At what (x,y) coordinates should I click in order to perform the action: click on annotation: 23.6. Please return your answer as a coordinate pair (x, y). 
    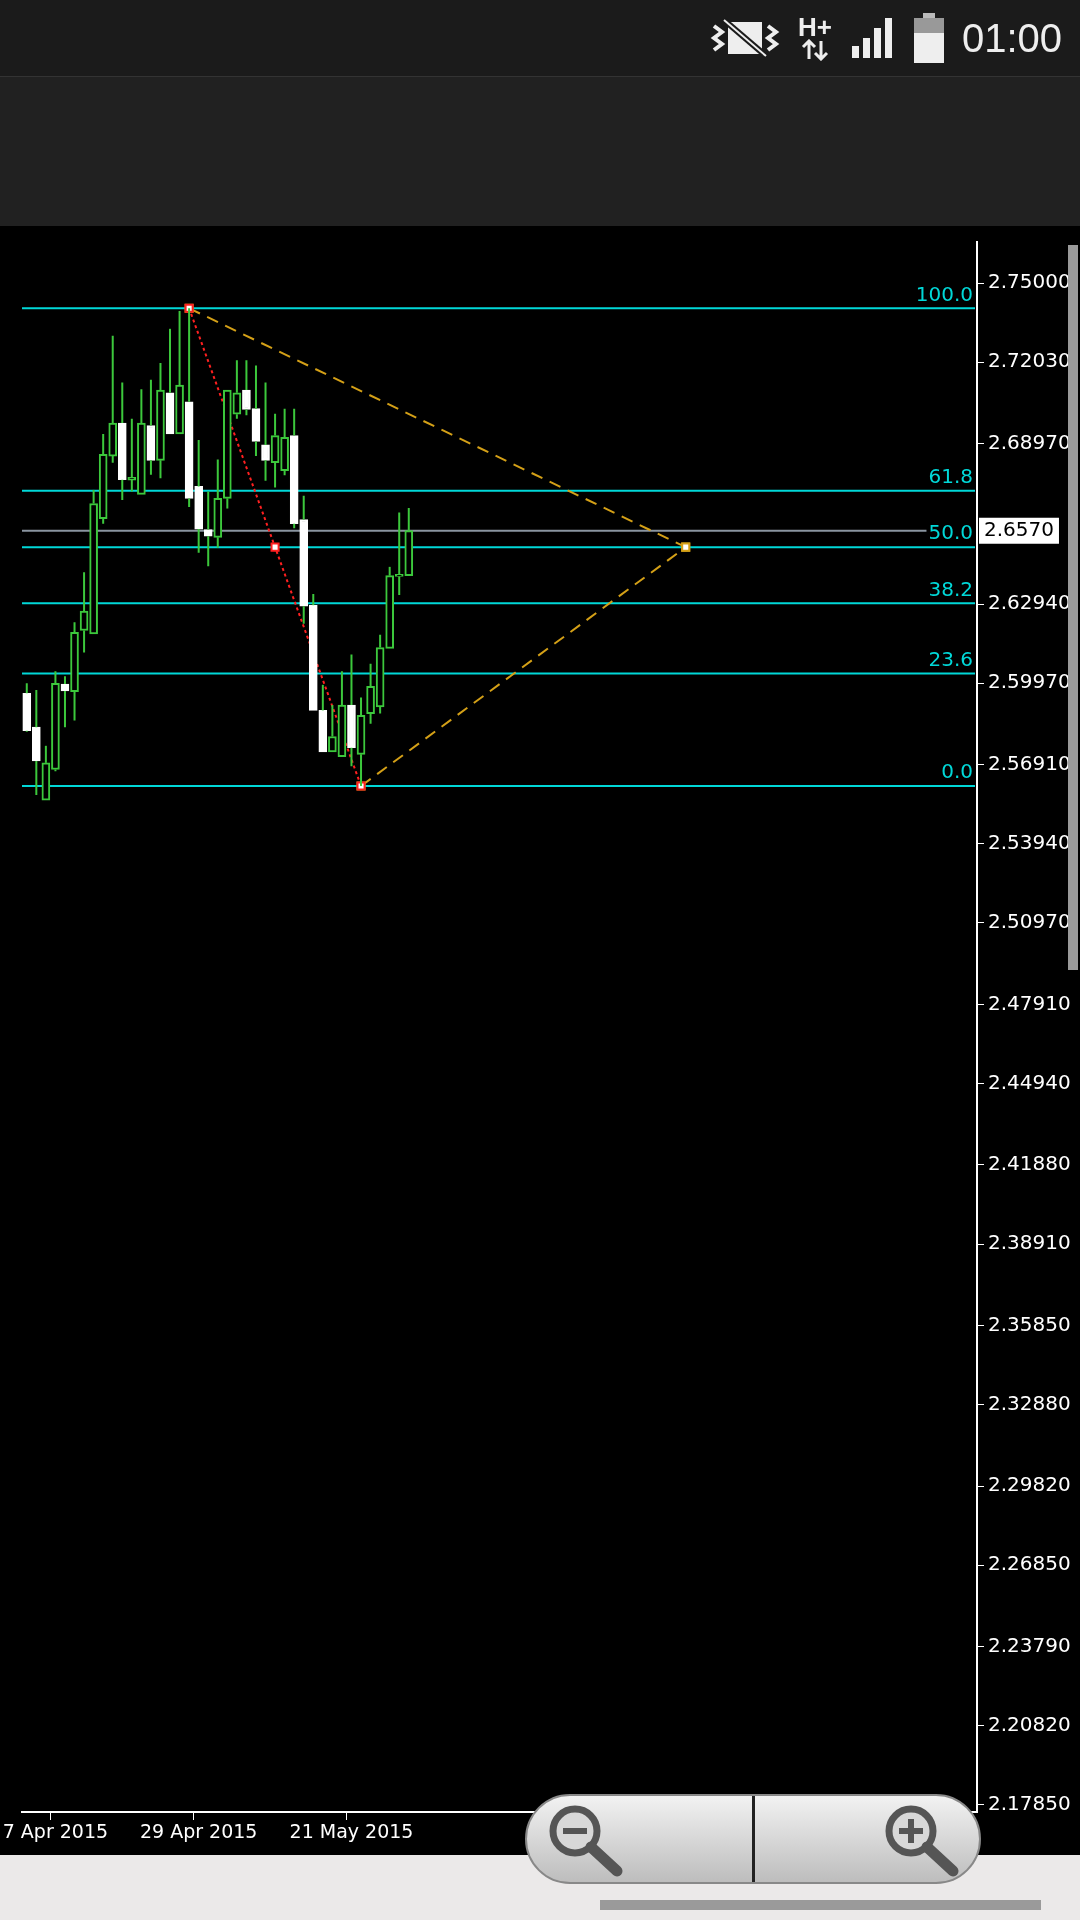
    Looking at the image, I should click on (950, 658).